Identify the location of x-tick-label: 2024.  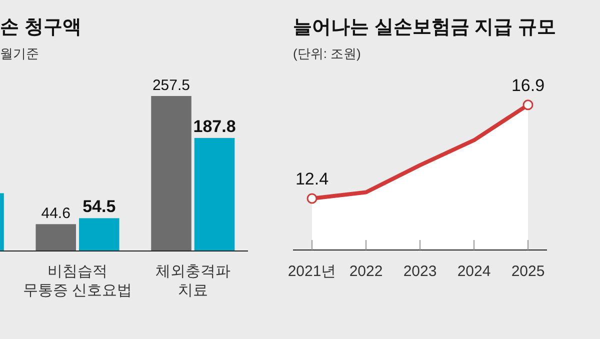
(474, 271).